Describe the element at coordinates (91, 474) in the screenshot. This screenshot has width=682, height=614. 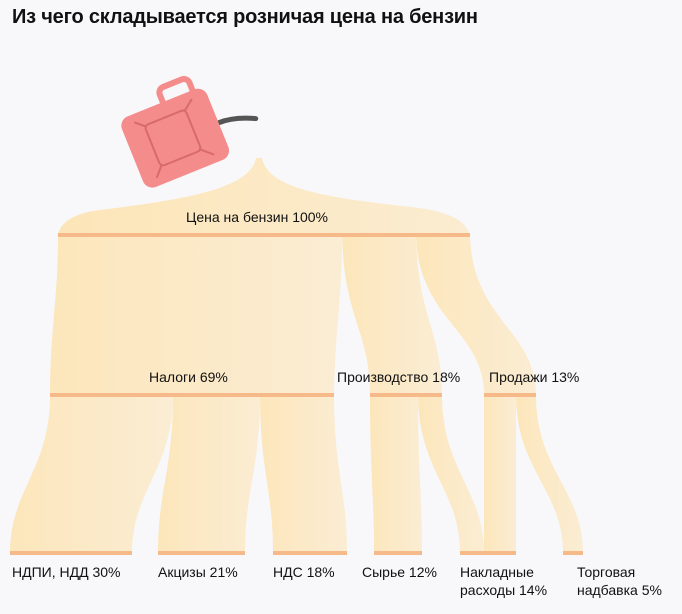
I see `flow-taxes-ndpi` at that location.